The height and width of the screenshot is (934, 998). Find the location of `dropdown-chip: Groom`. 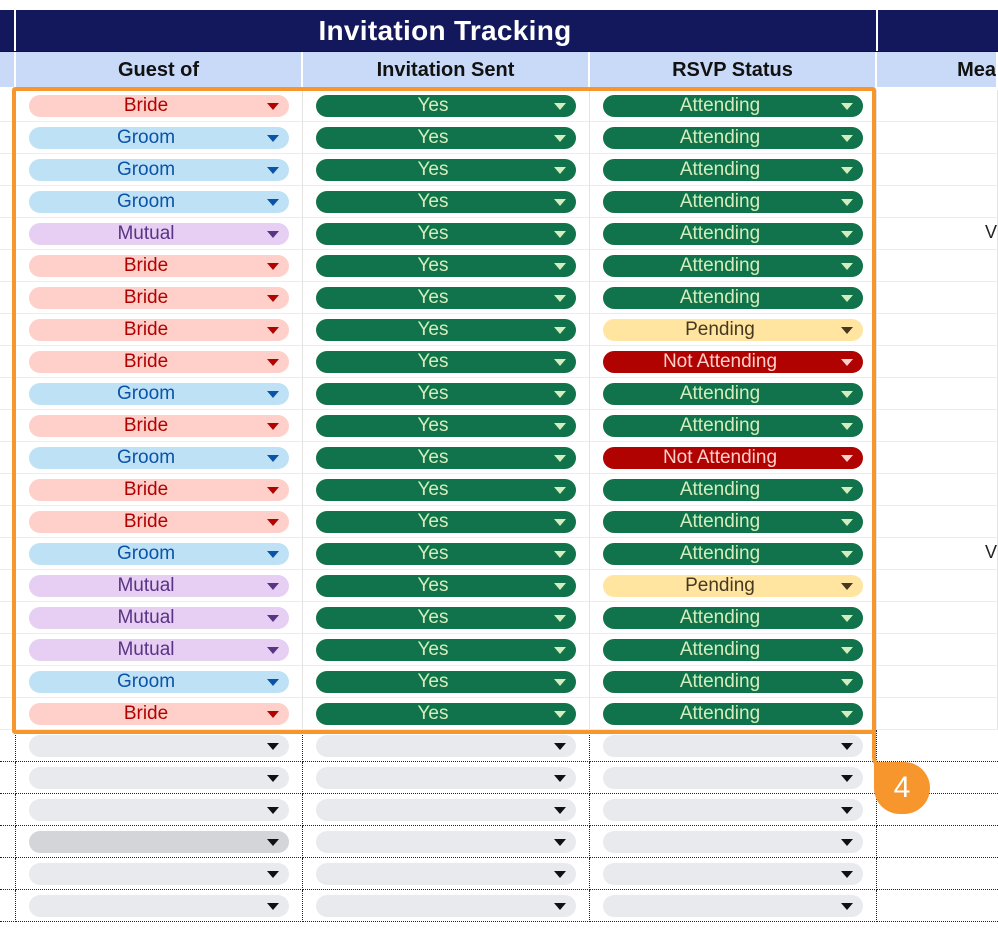

dropdown-chip: Groom is located at coordinates (159, 202).